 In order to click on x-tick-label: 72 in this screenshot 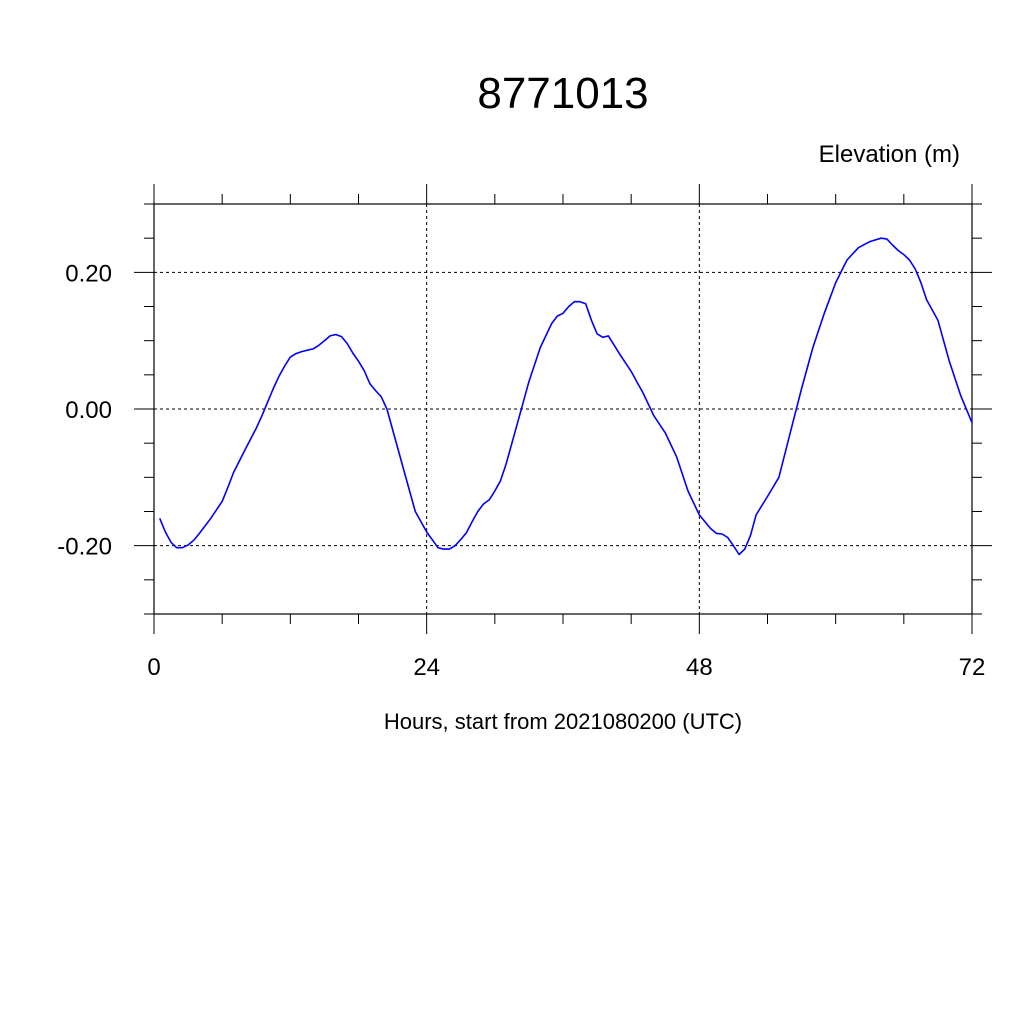, I will do `click(972, 667)`.